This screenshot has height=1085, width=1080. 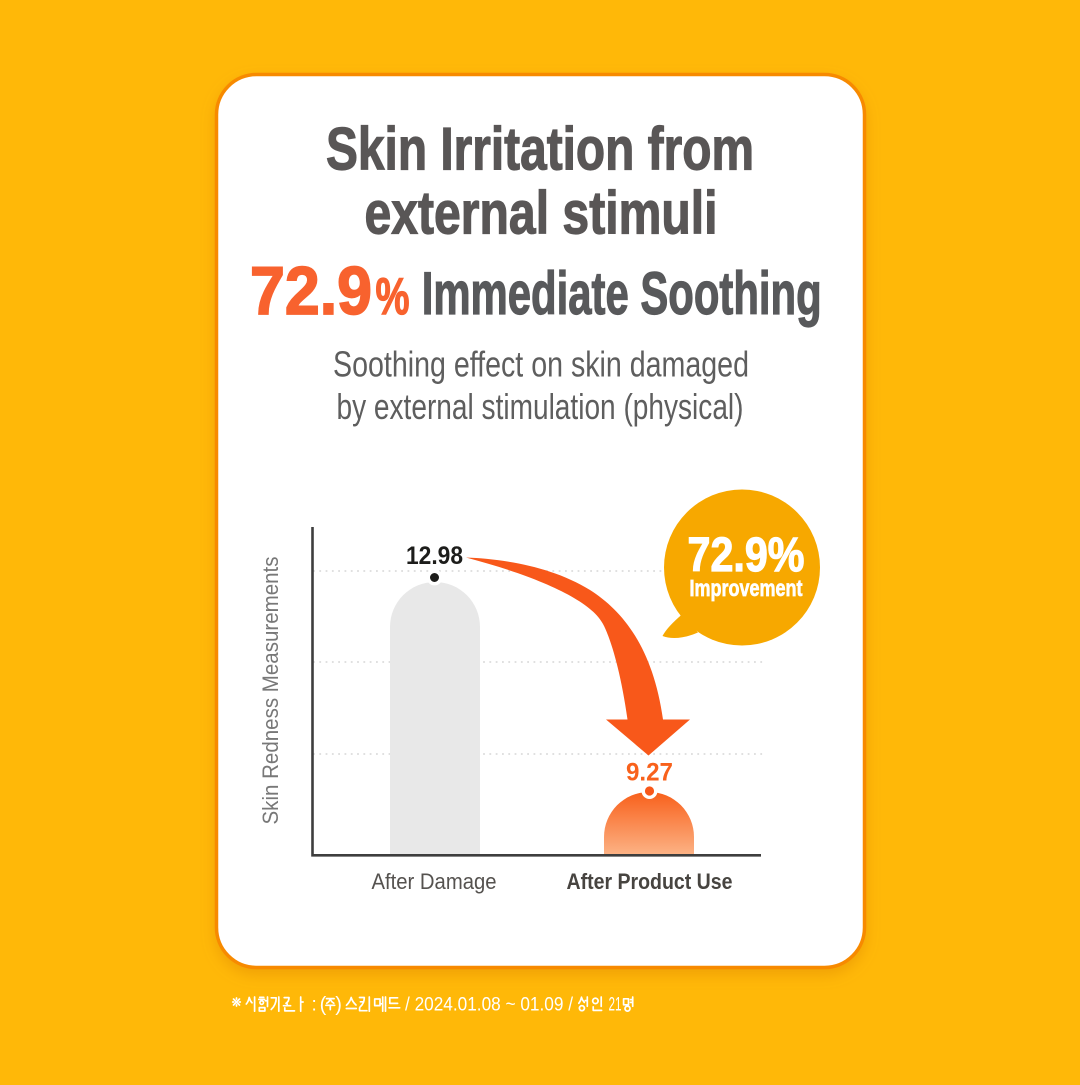 What do you see at coordinates (650, 881) in the screenshot?
I see `svg-text: After Product Use` at bounding box center [650, 881].